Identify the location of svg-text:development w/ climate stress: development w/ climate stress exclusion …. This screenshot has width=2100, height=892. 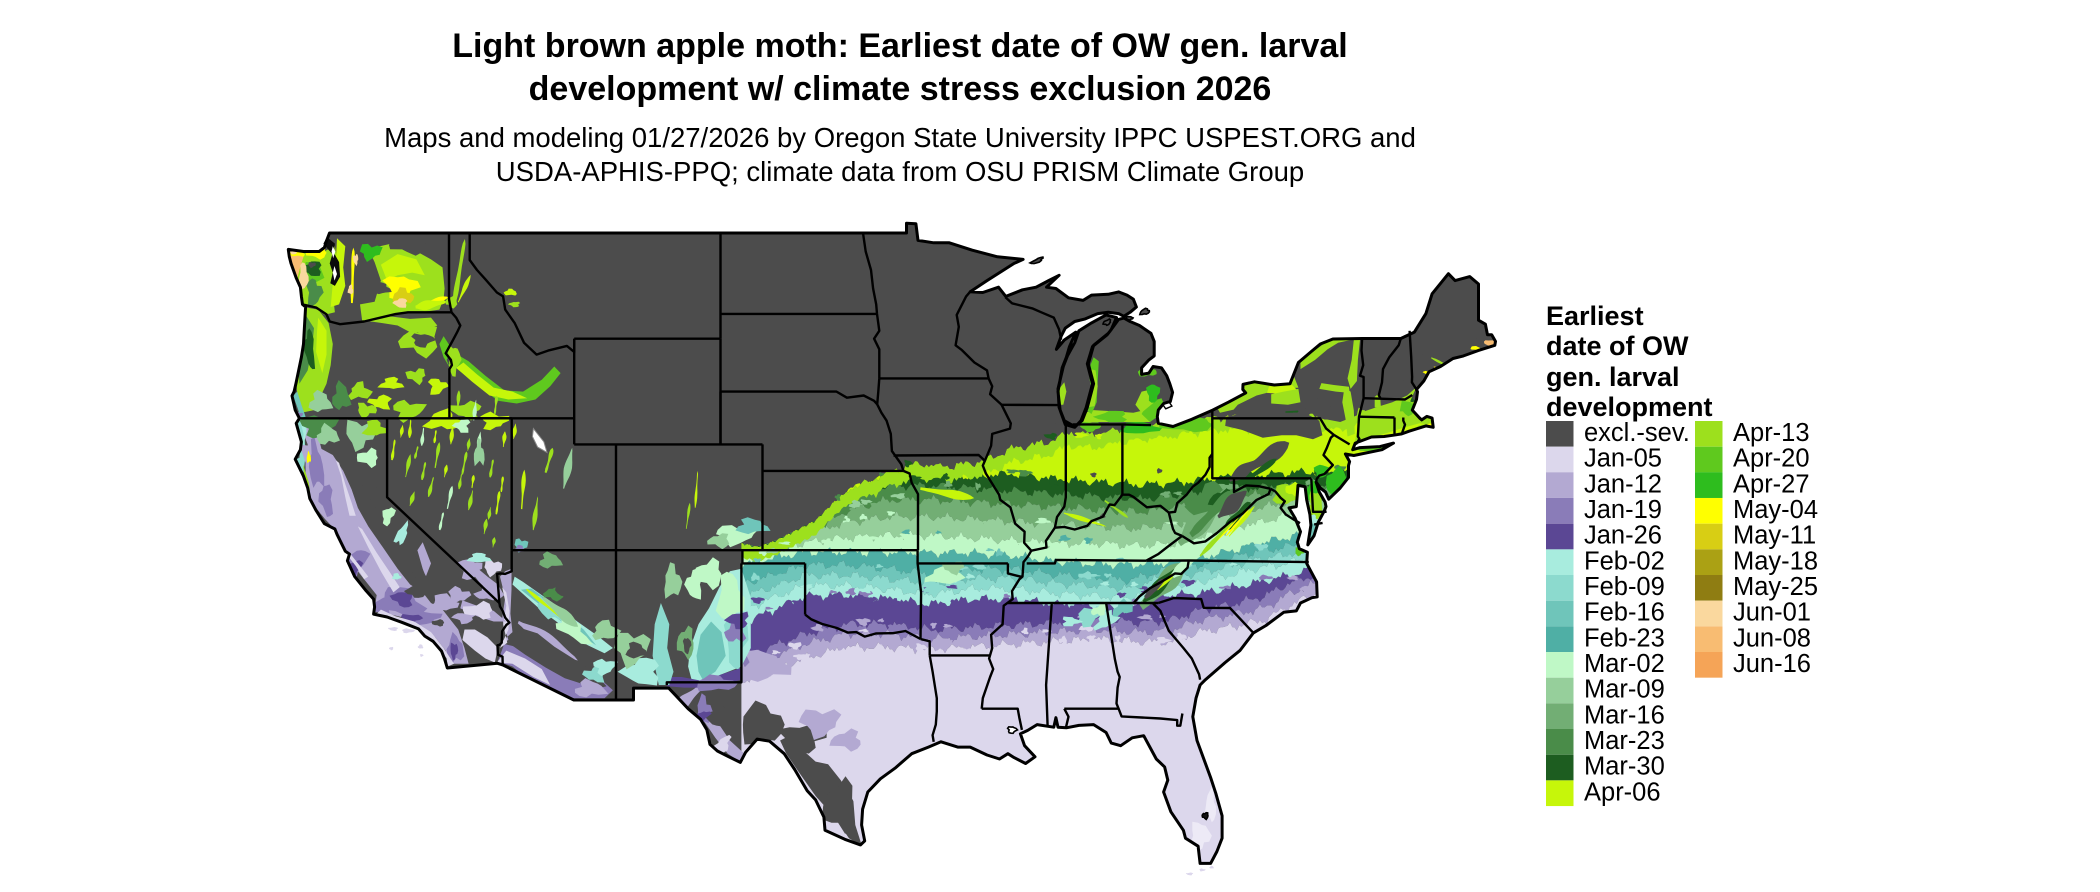
(900, 89).